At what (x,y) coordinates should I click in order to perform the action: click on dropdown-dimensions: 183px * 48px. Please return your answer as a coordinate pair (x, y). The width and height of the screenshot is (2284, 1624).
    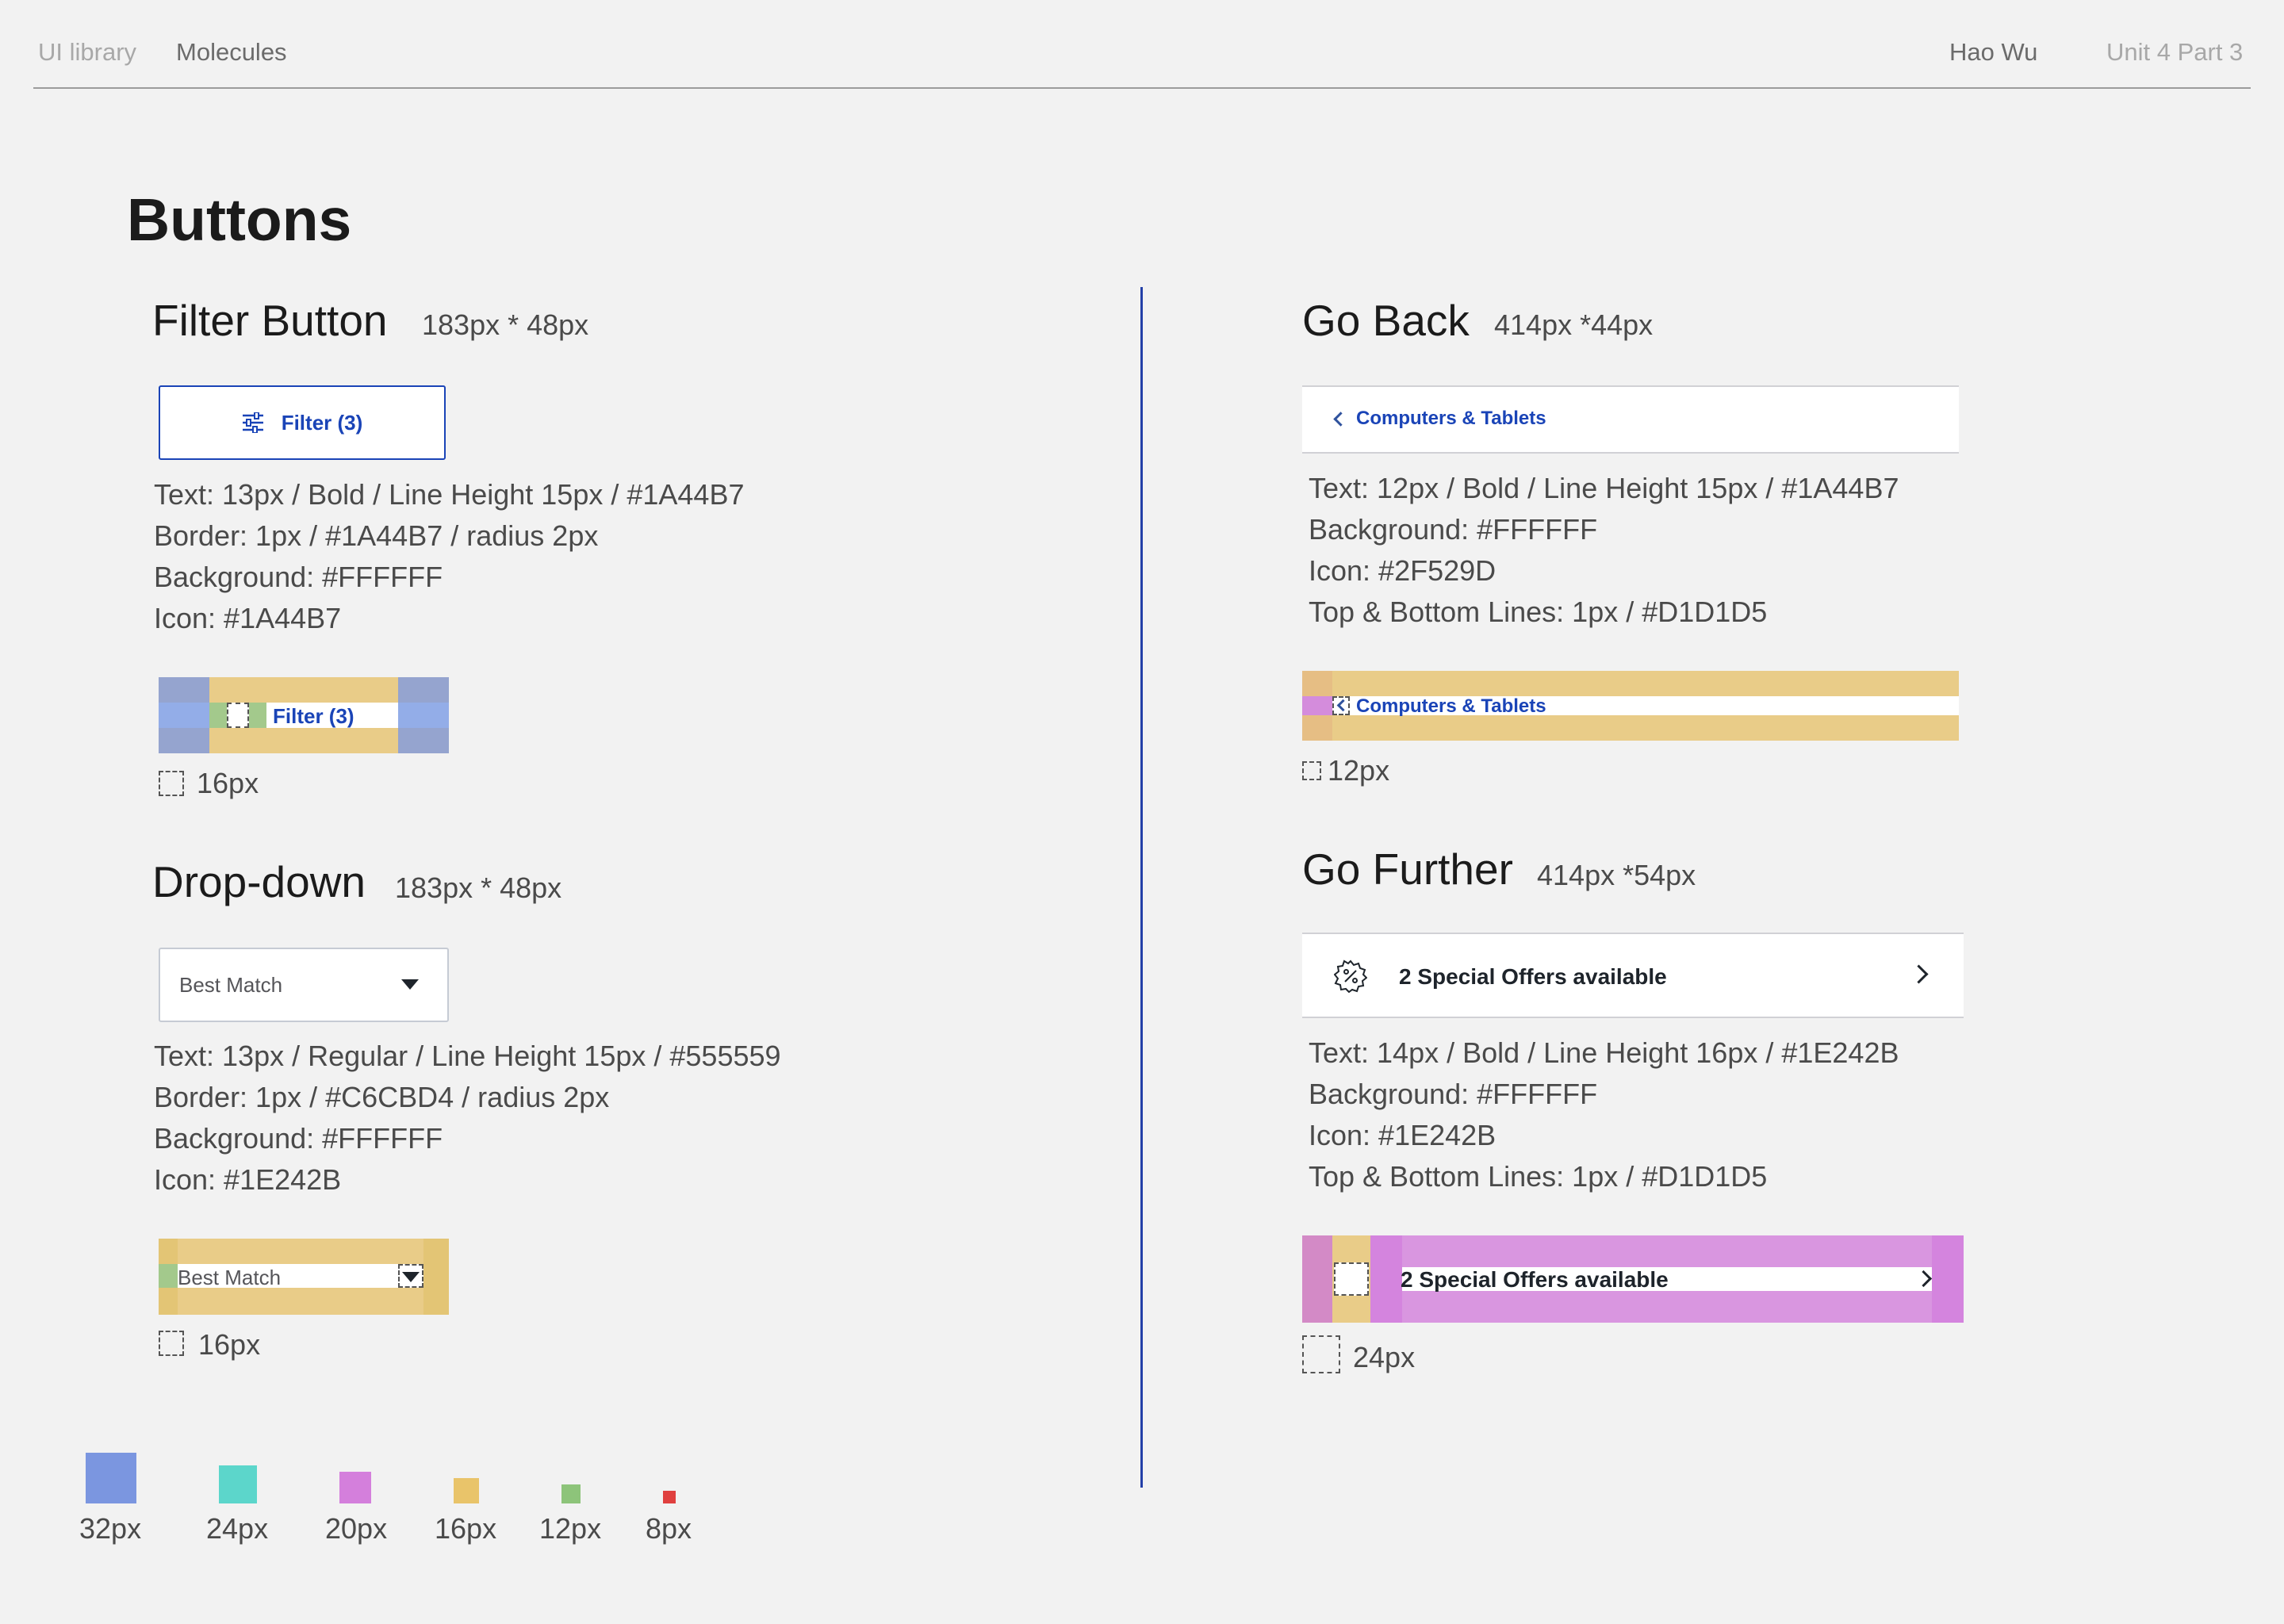
    Looking at the image, I should click on (478, 887).